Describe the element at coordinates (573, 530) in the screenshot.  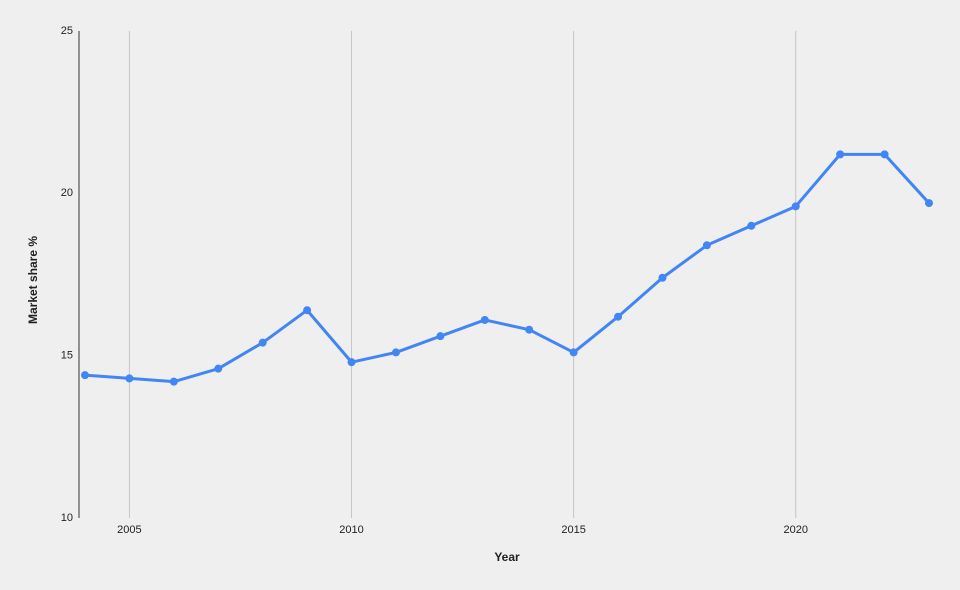
I see `x-tick-label: 2015` at that location.